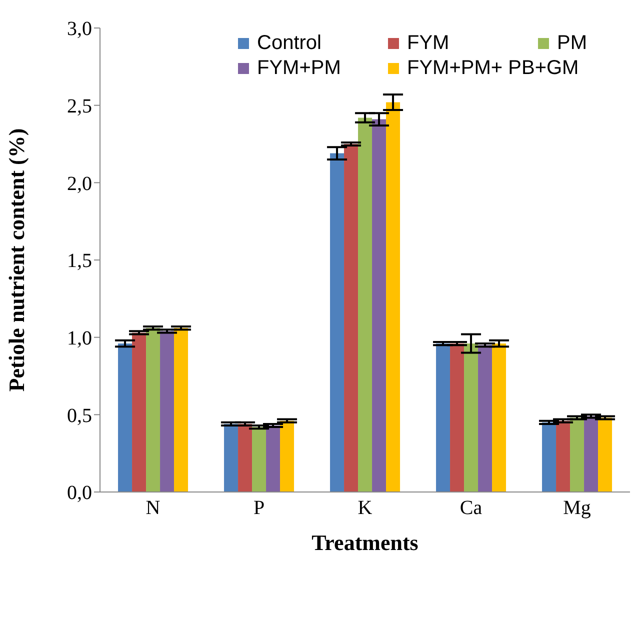 This screenshot has width=644, height=630. I want to click on y-tick-label: 0,0, so click(79, 493).